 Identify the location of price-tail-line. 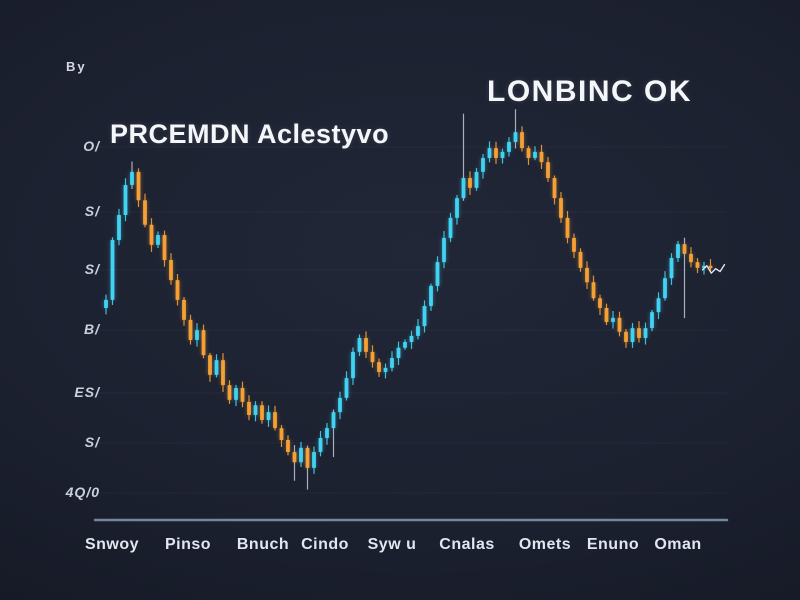
(713, 268).